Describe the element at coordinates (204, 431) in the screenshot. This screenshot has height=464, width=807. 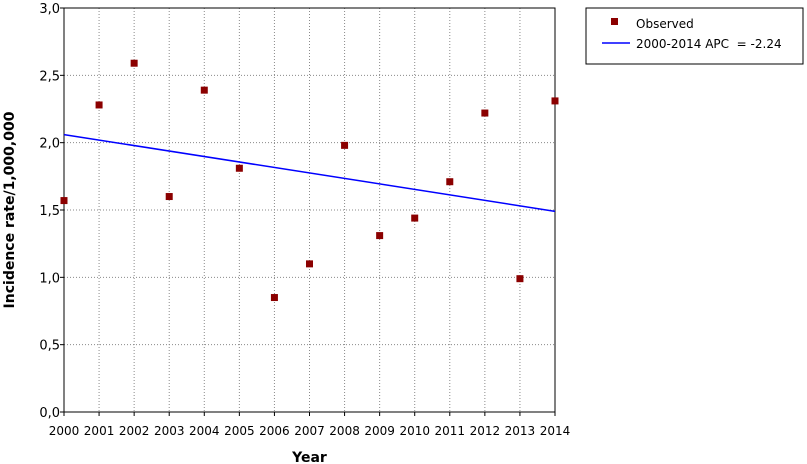
I see `x-tick-label: 2004` at that location.